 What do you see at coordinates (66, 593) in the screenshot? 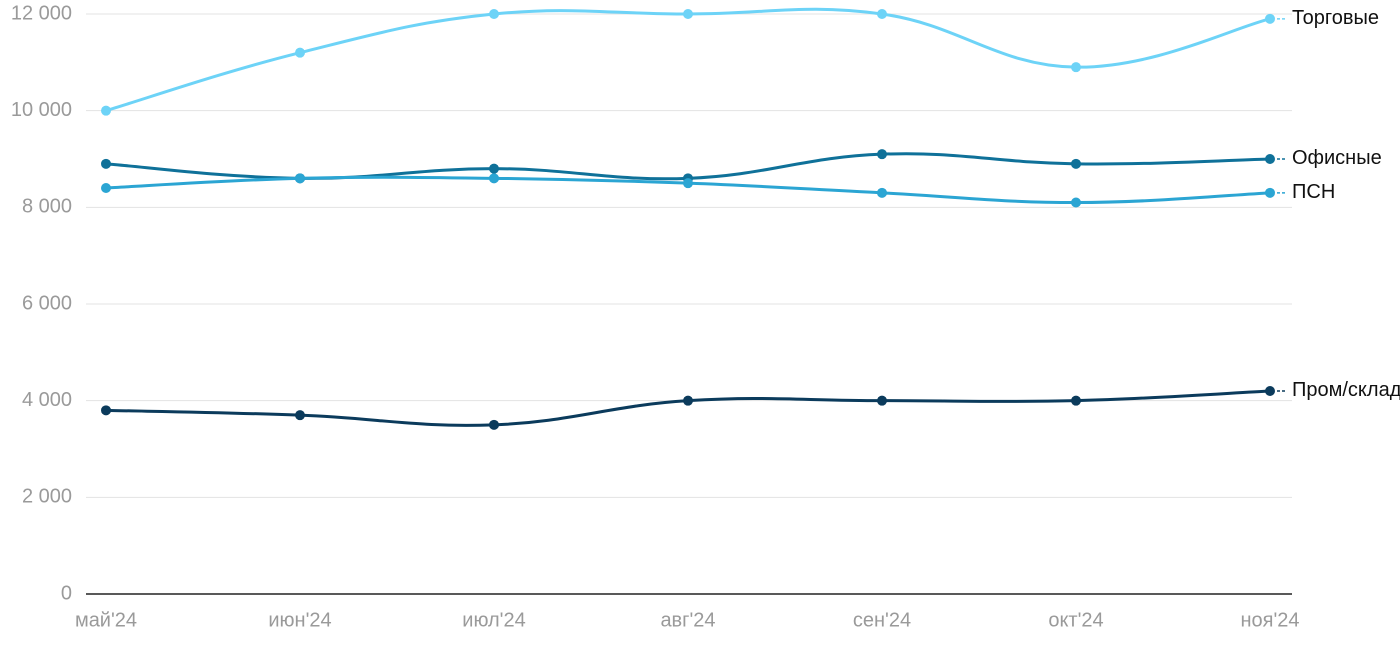
I see `y-tick-label: 0` at bounding box center [66, 593].